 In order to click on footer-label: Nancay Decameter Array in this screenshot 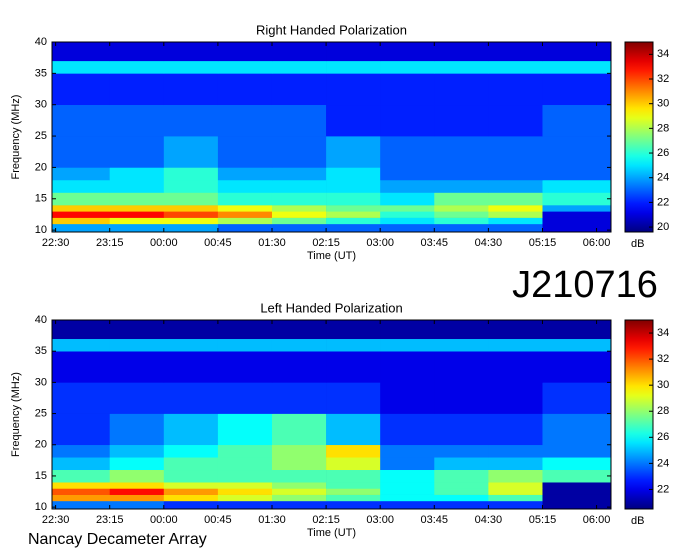, I will do `click(117, 539)`.